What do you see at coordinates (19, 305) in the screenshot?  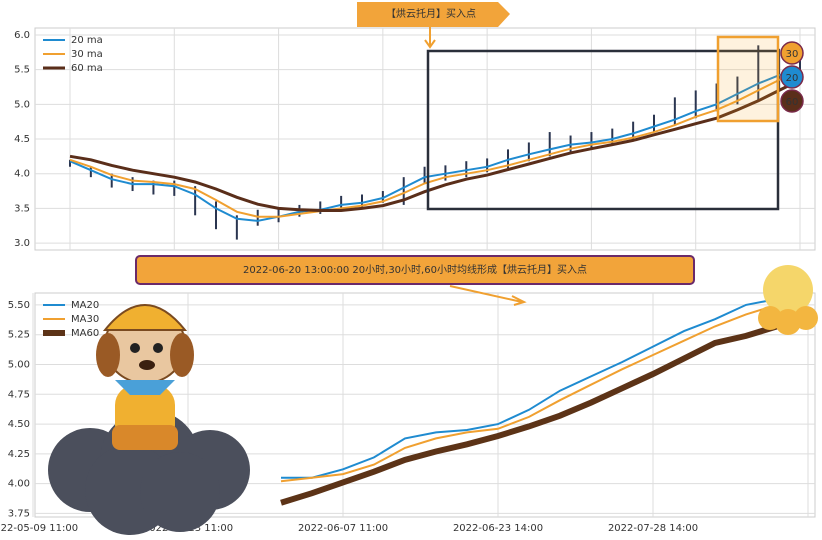 I see `y-tick-label: 5.50` at bounding box center [19, 305].